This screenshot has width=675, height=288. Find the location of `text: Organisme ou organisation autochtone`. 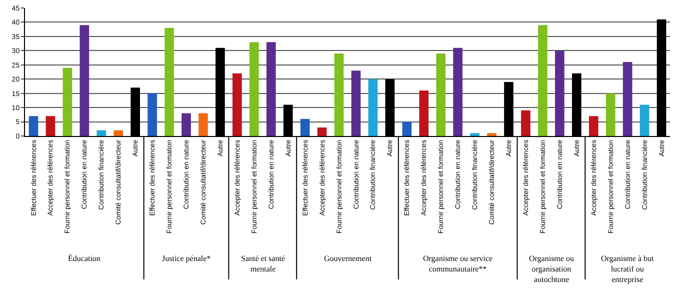

text: Organisme ou organisation autochtone is located at coordinates (551, 269).